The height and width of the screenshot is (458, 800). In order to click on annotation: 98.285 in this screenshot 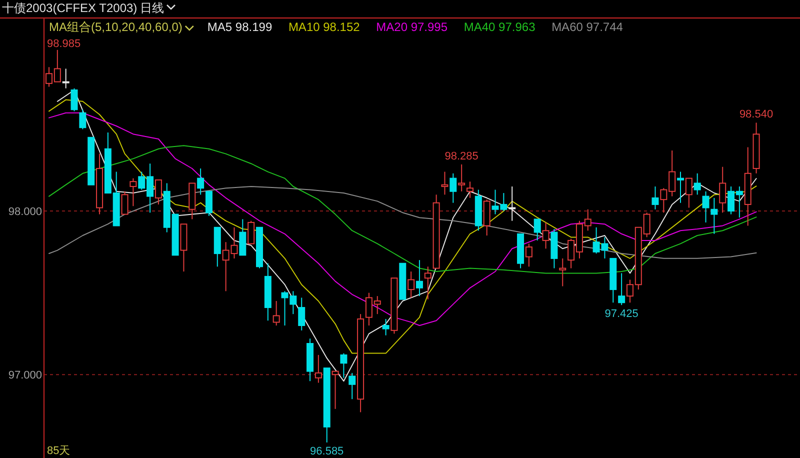, I will do `click(461, 156)`.